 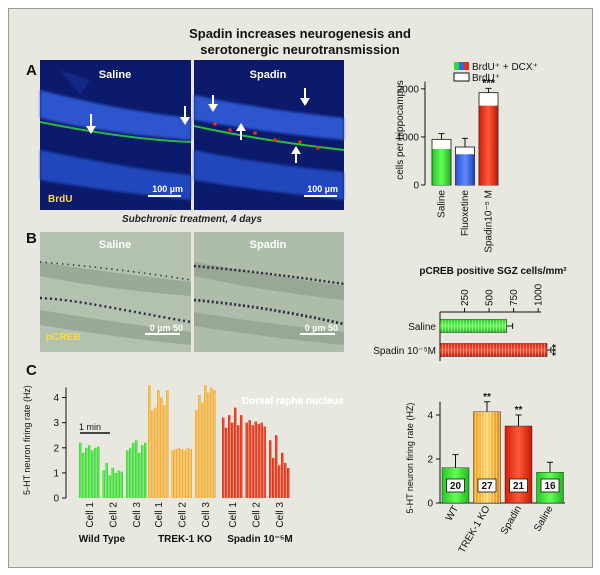 What do you see at coordinates (268, 245) in the screenshot?
I see `panel-b-spadin-label: Spadin` at bounding box center [268, 245].